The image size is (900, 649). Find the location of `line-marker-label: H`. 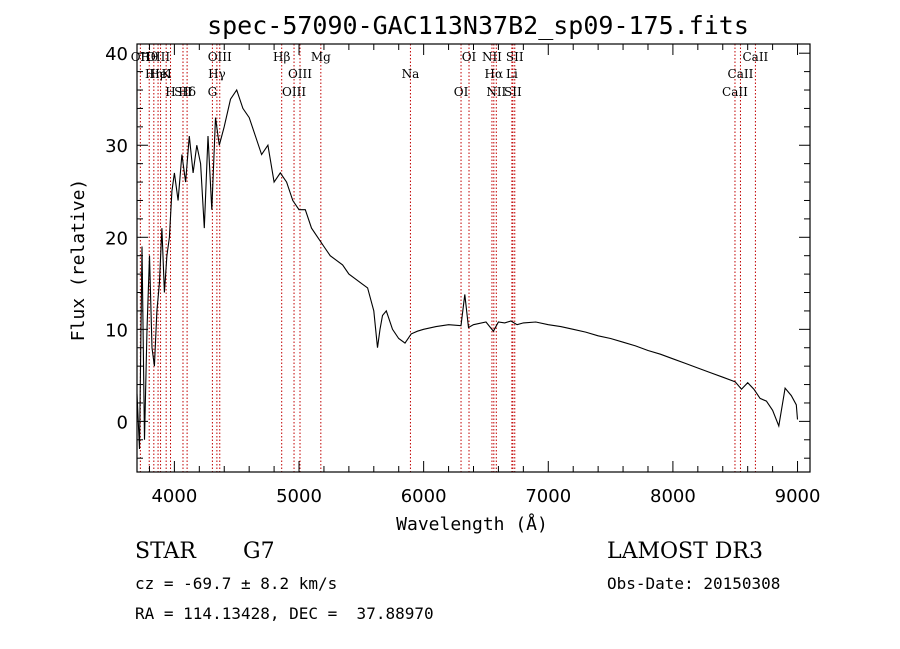

line-marker-label: H is located at coordinates (170, 92).